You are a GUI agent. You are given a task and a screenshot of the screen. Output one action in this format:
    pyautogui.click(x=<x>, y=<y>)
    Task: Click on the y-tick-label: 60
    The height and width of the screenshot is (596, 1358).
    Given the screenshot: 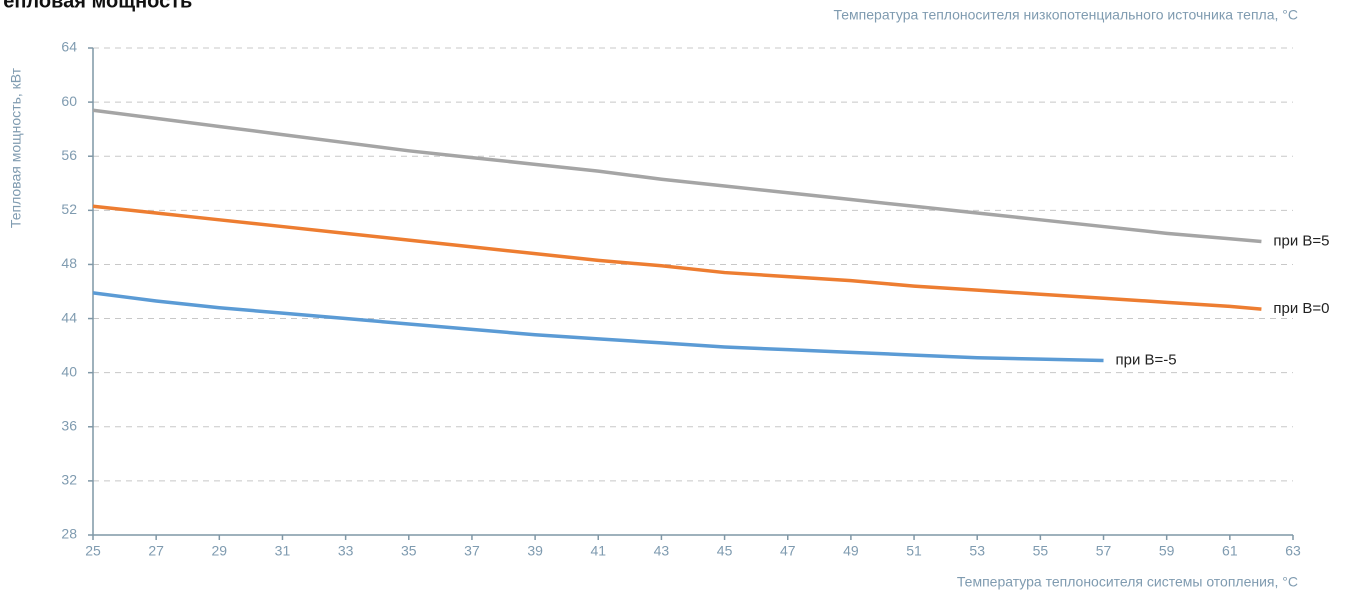 What is the action you would take?
    pyautogui.click(x=69, y=101)
    